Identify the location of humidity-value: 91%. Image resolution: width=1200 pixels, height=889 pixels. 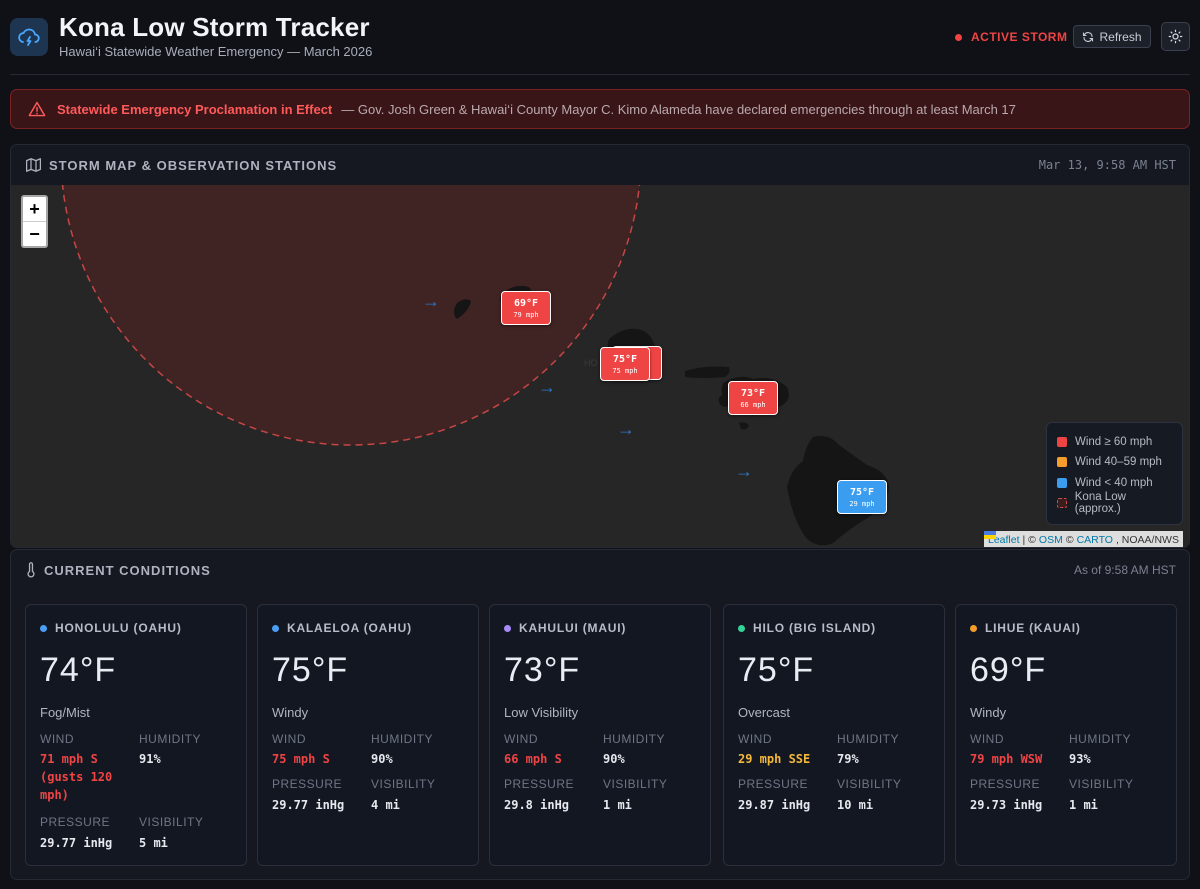
(150, 759).